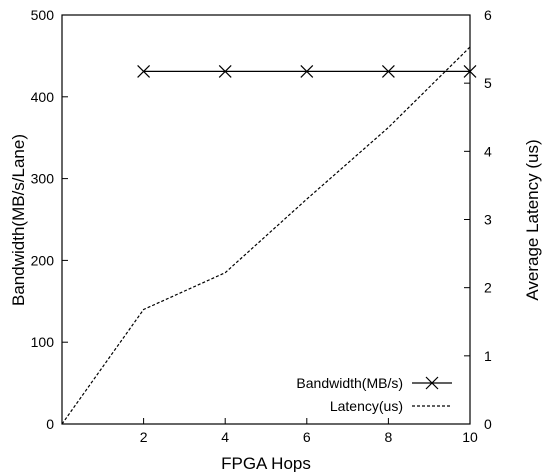  Describe the element at coordinates (488, 424) in the screenshot. I see `right-tick-label: 0` at that location.